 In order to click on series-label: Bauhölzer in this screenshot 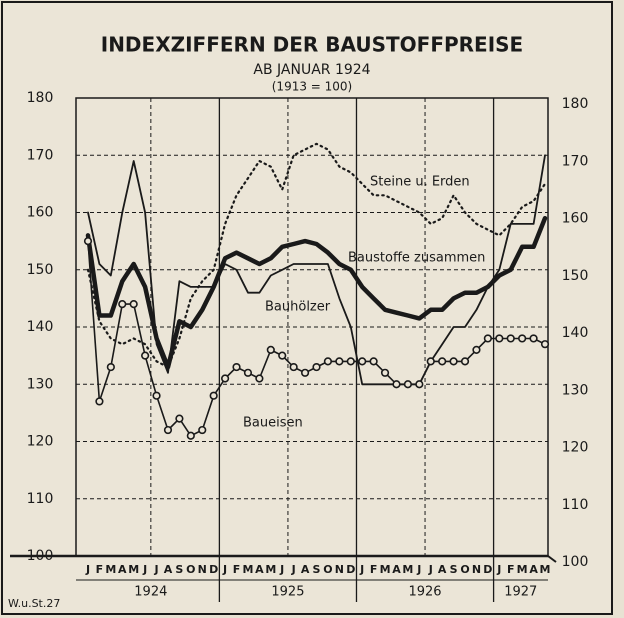, I will do `click(298, 307)`.